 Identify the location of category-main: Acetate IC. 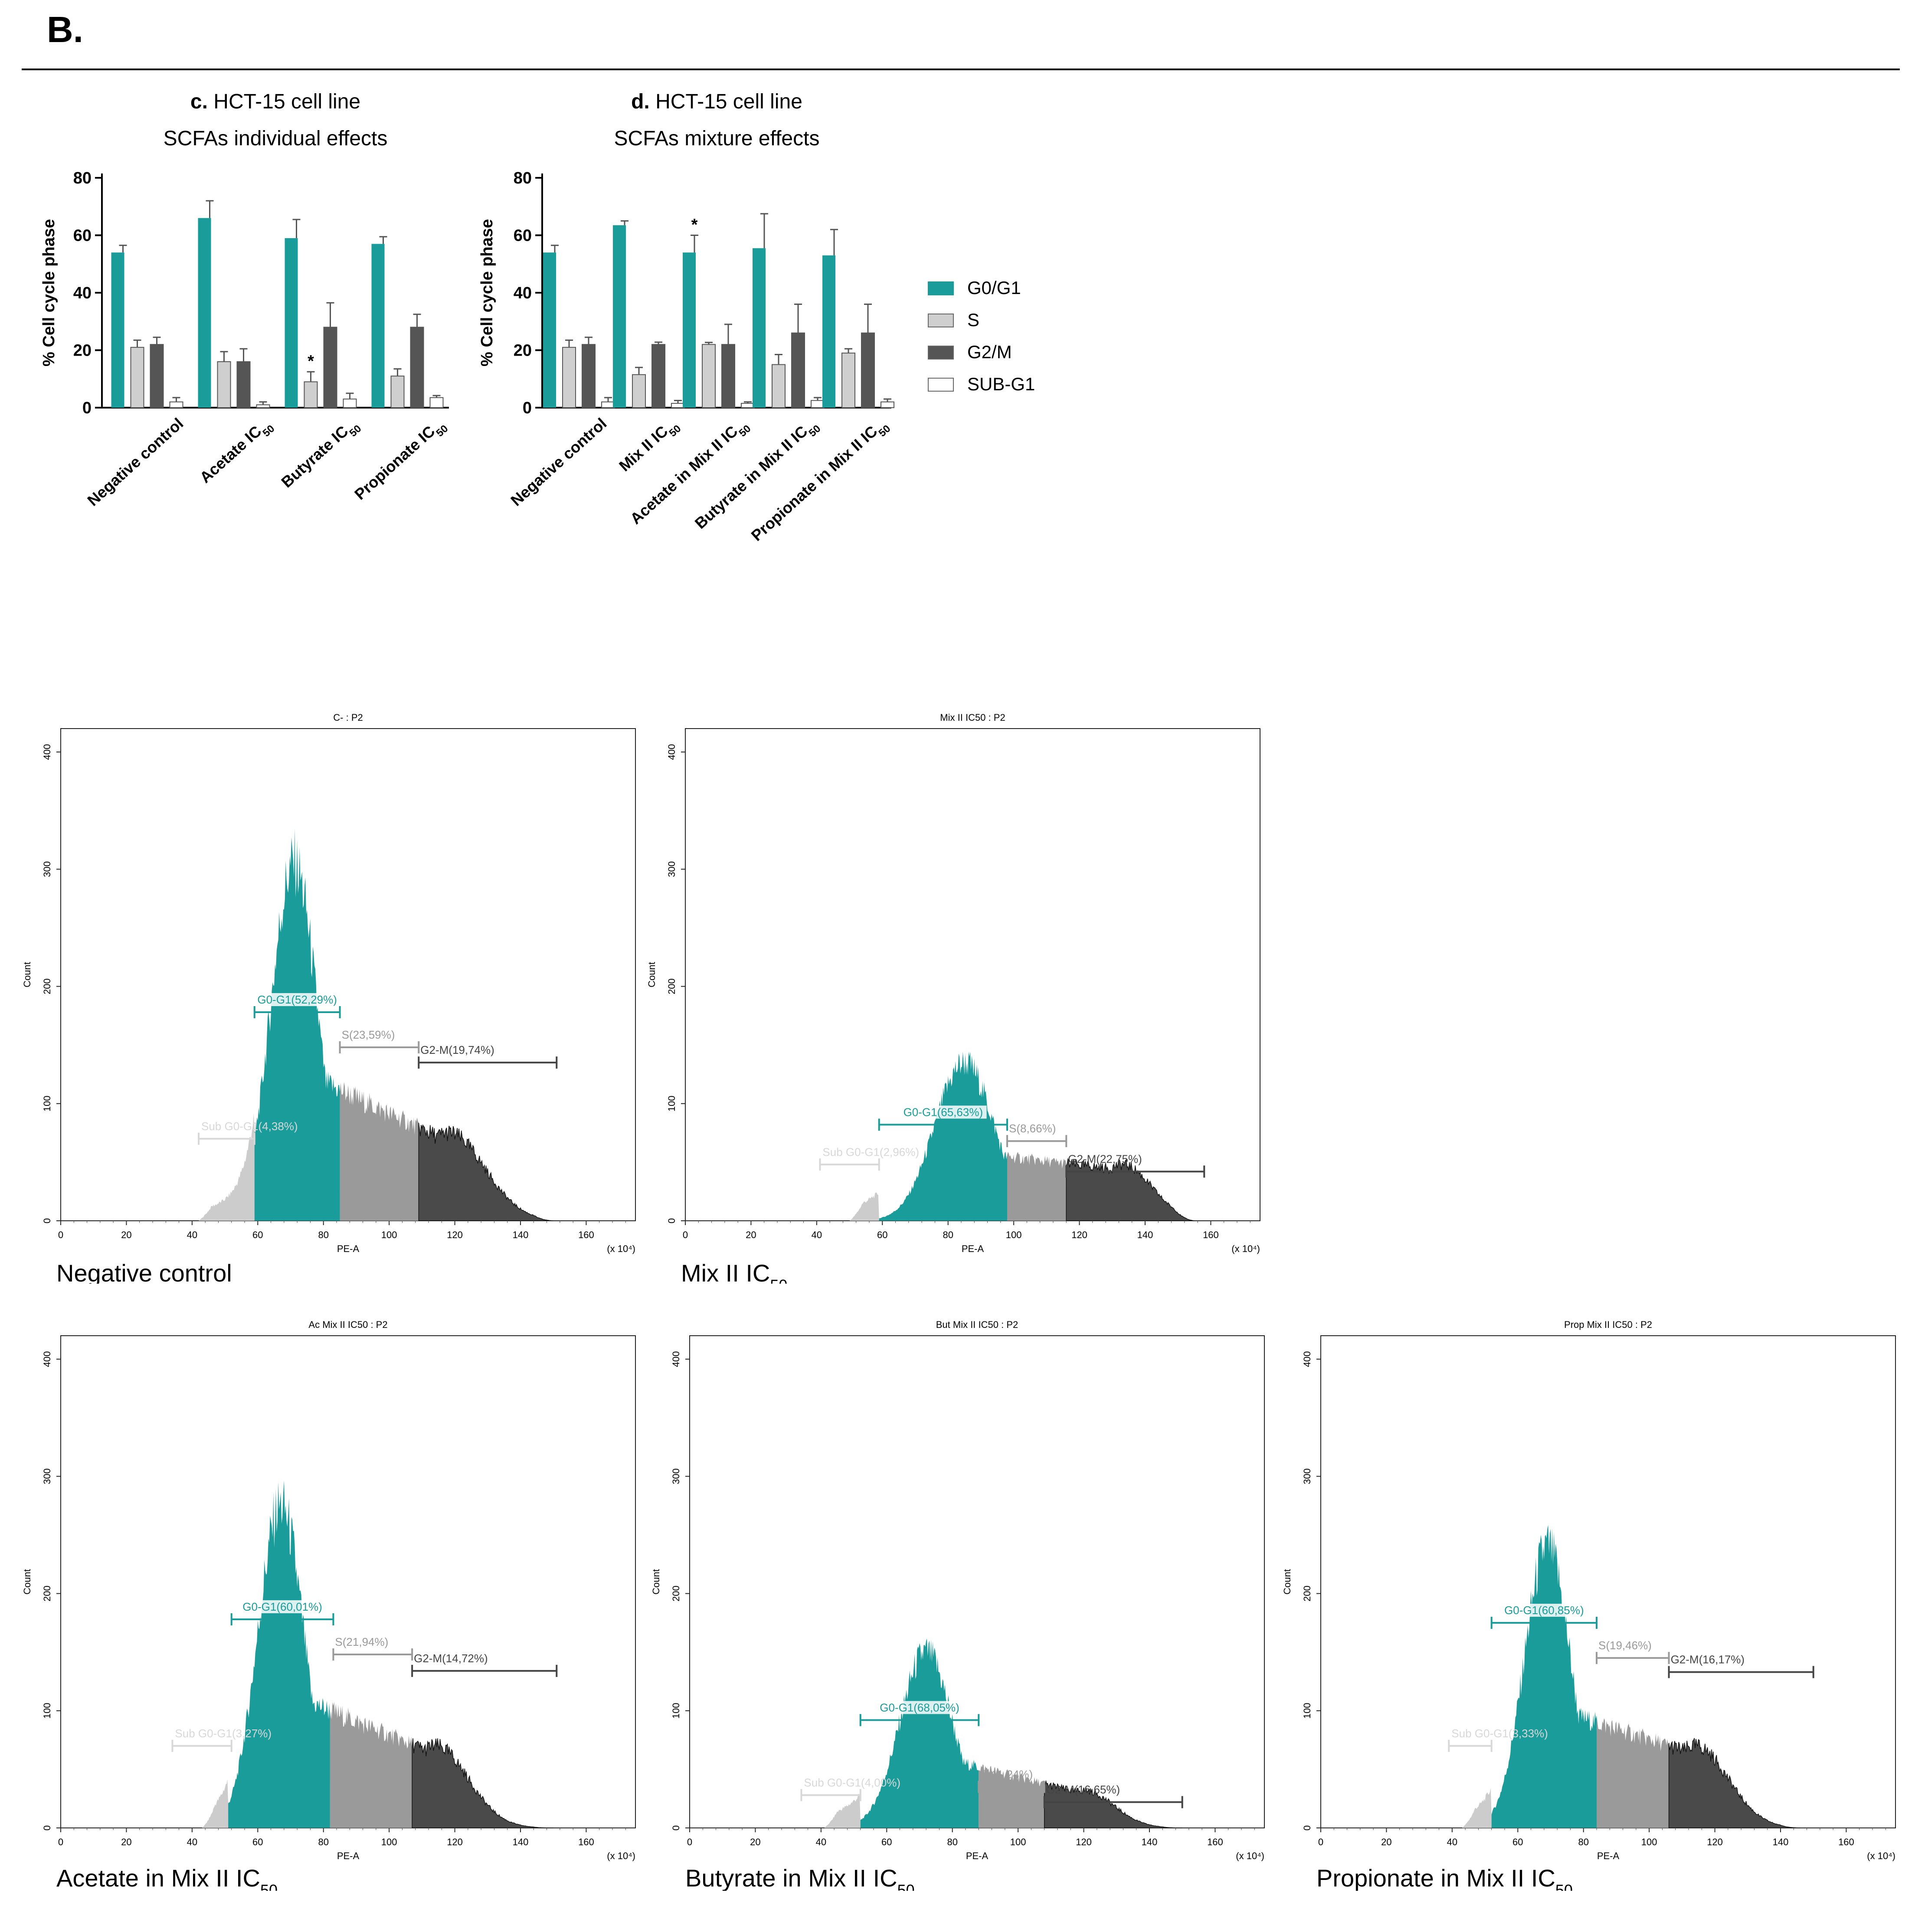
(230, 454).